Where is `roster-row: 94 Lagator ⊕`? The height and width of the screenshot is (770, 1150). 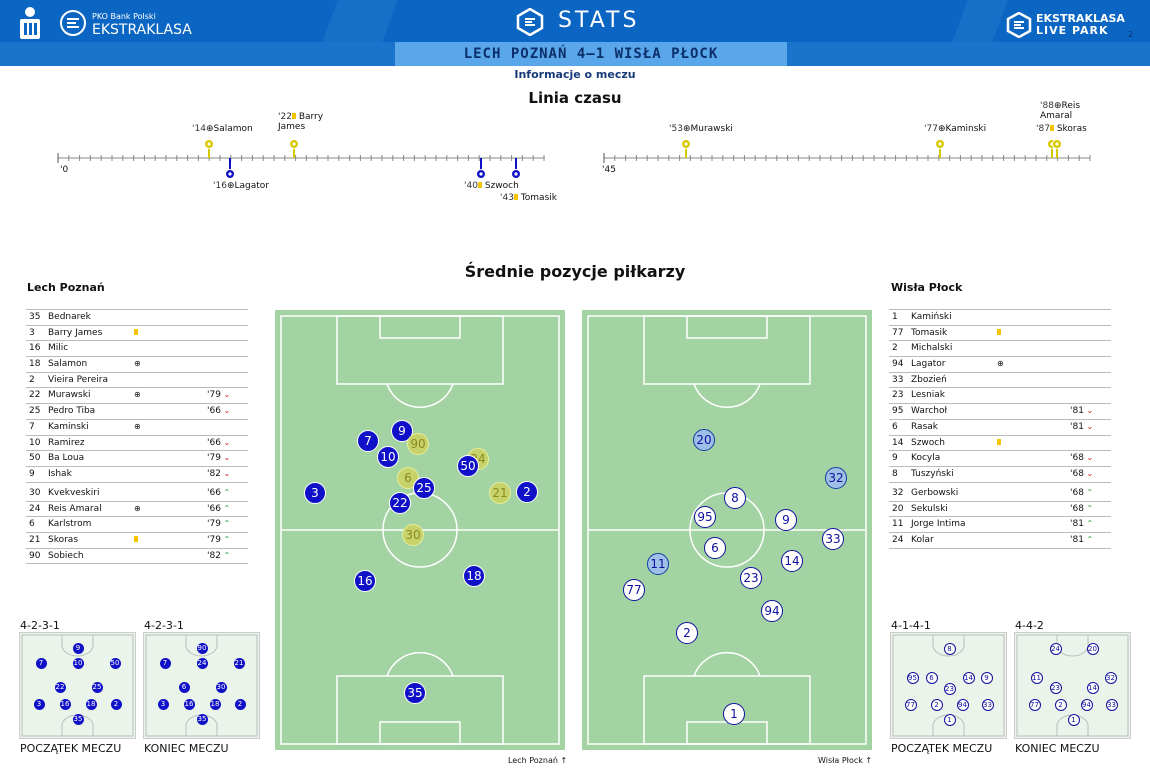 roster-row: 94 Lagator ⊕ is located at coordinates (1000, 365).